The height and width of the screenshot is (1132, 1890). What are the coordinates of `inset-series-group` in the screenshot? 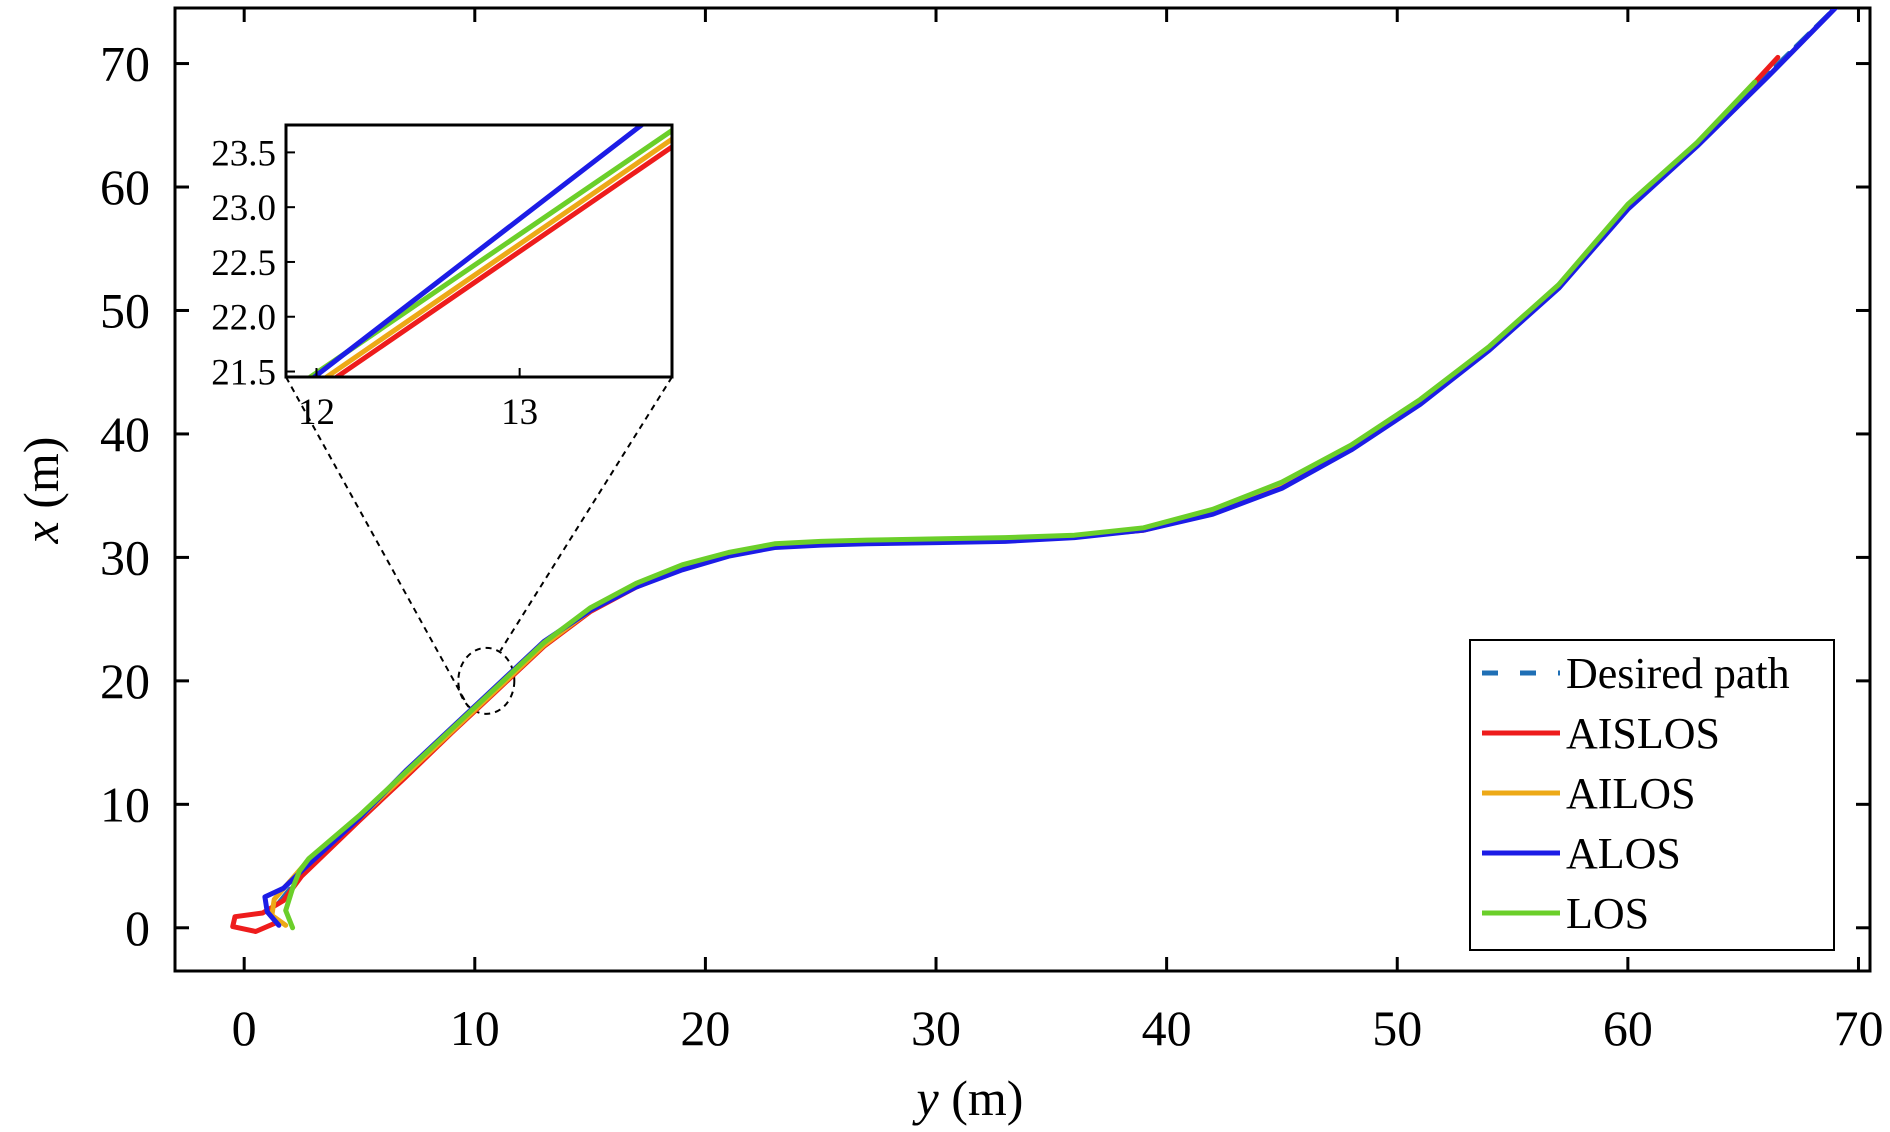 It's located at (489, 251).